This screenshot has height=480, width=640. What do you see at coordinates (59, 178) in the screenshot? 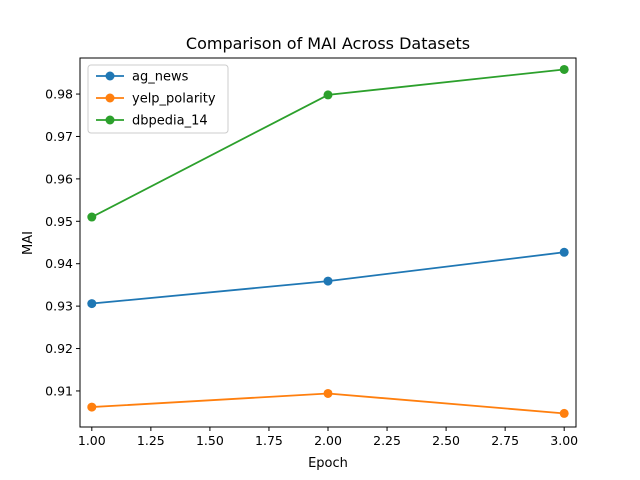
I see `y-tick-label: 0.96` at bounding box center [59, 178].